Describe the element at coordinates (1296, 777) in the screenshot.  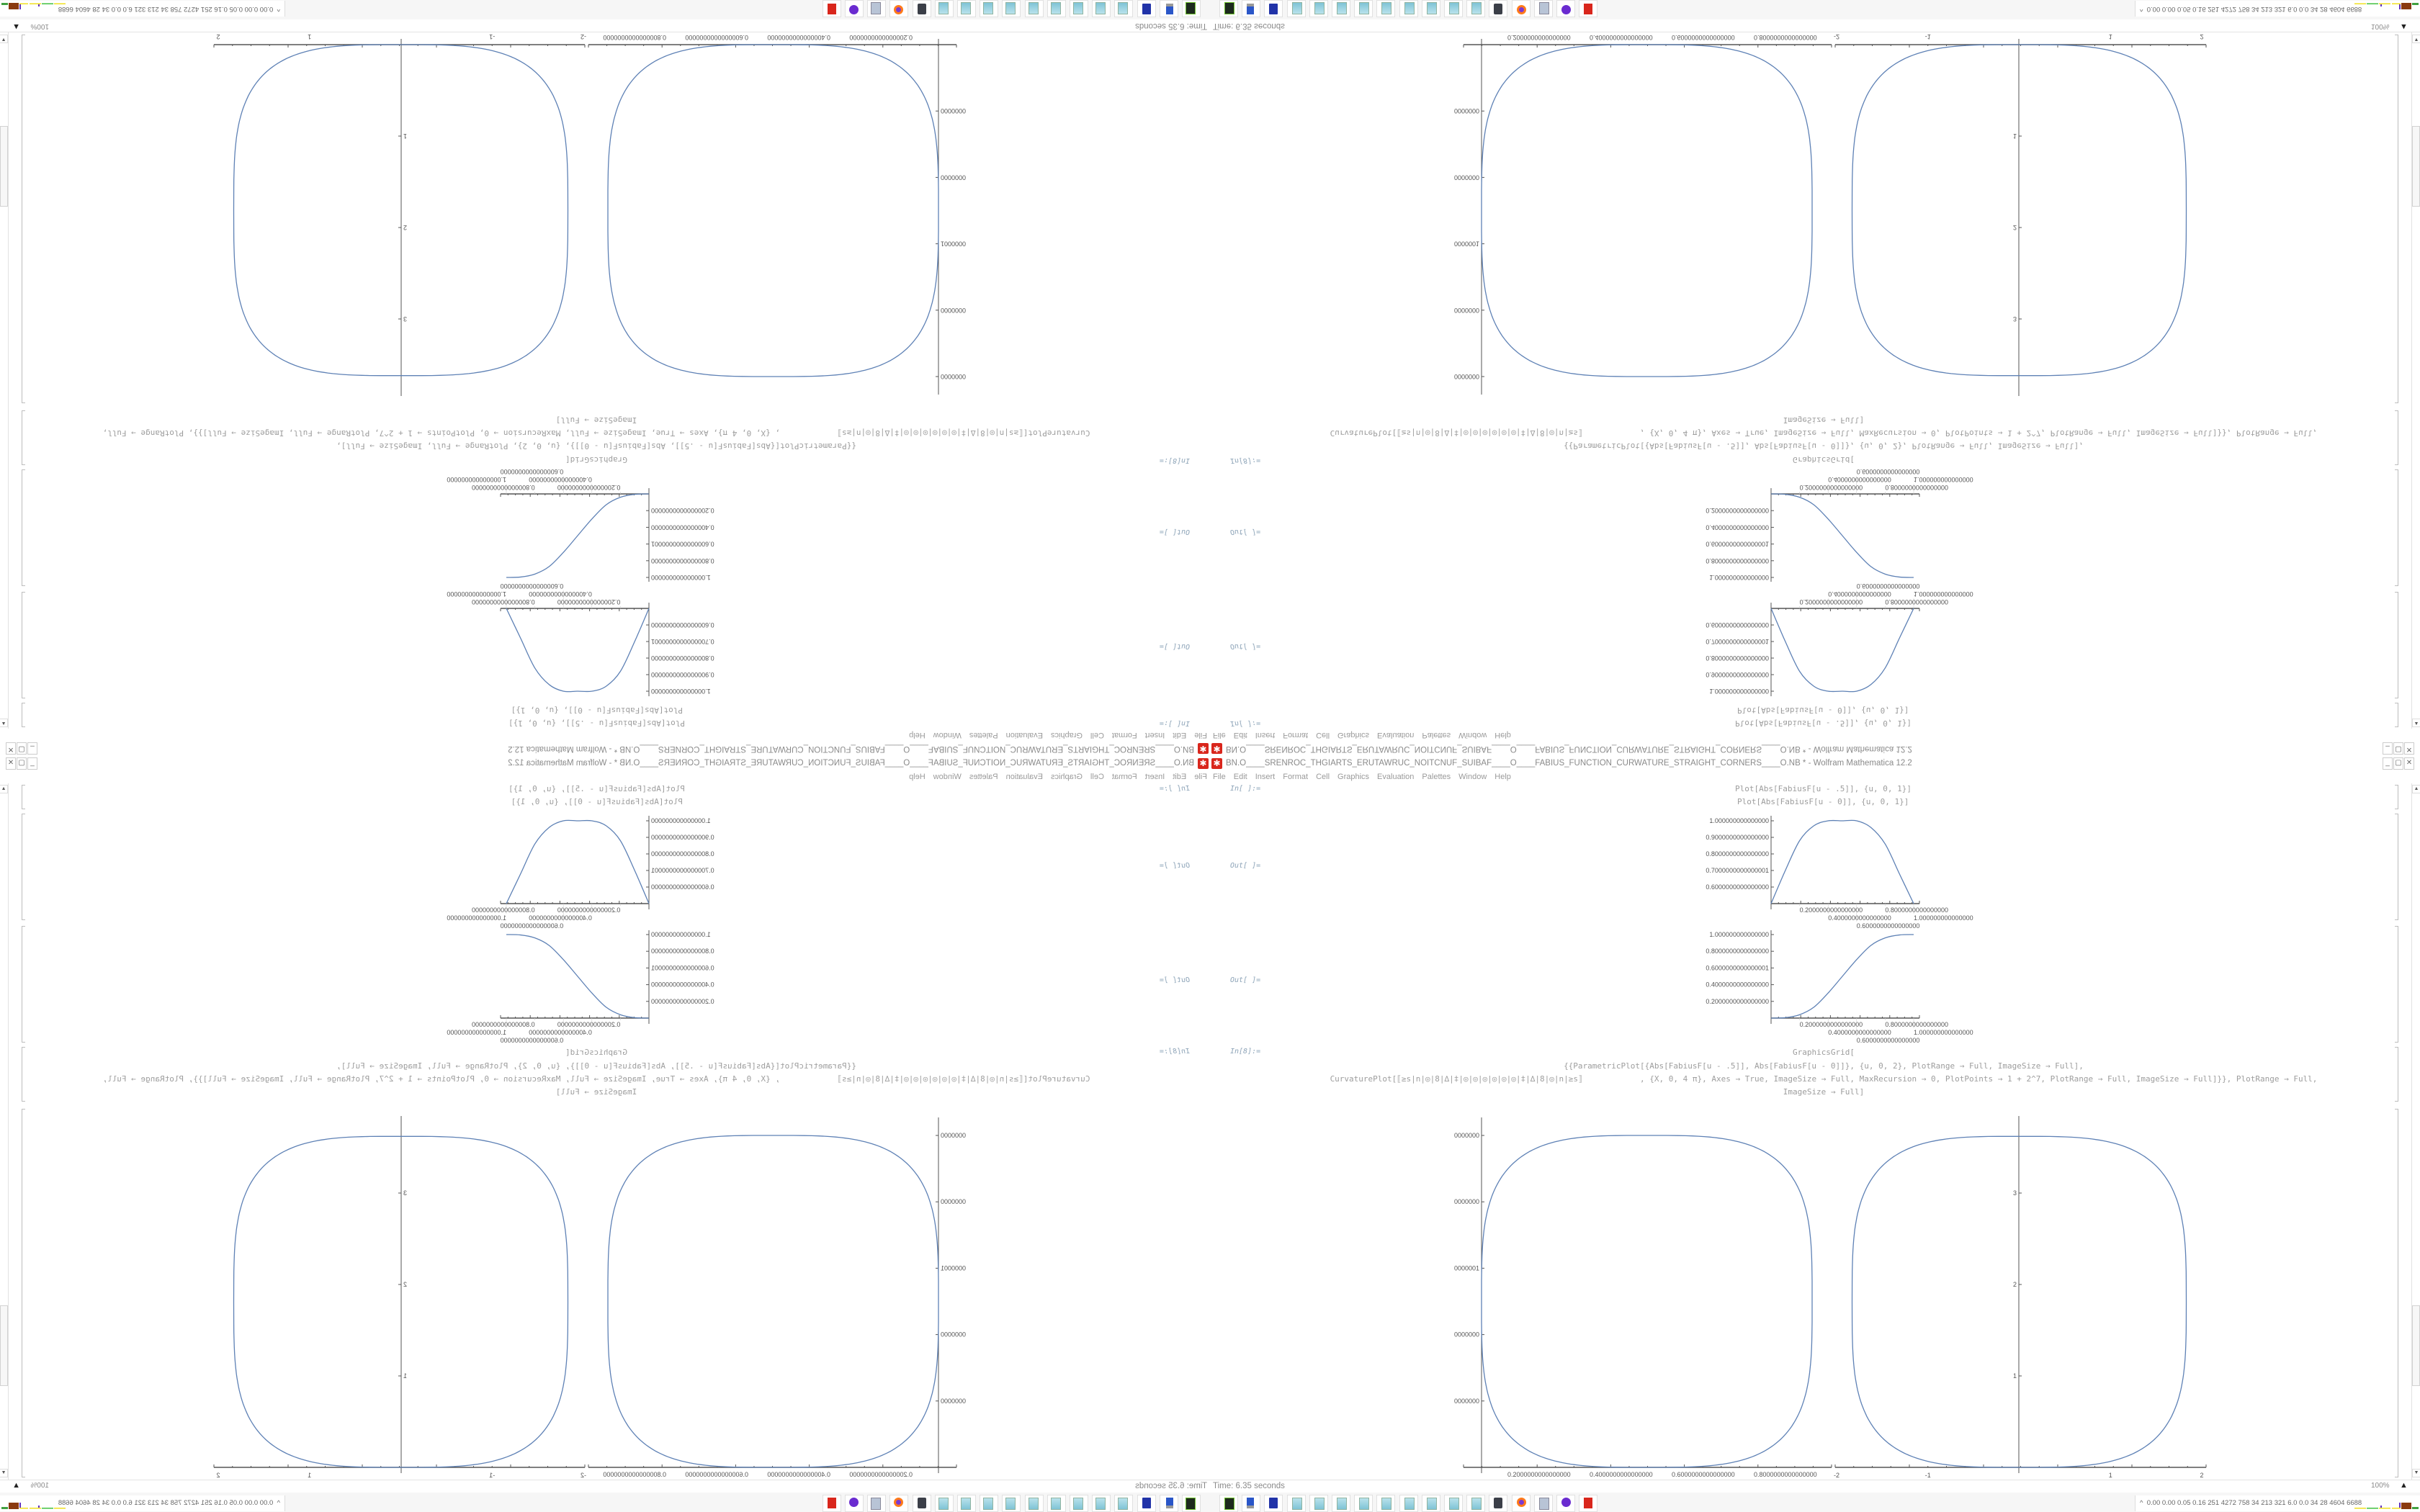
I see `menu-format: Format` at that location.